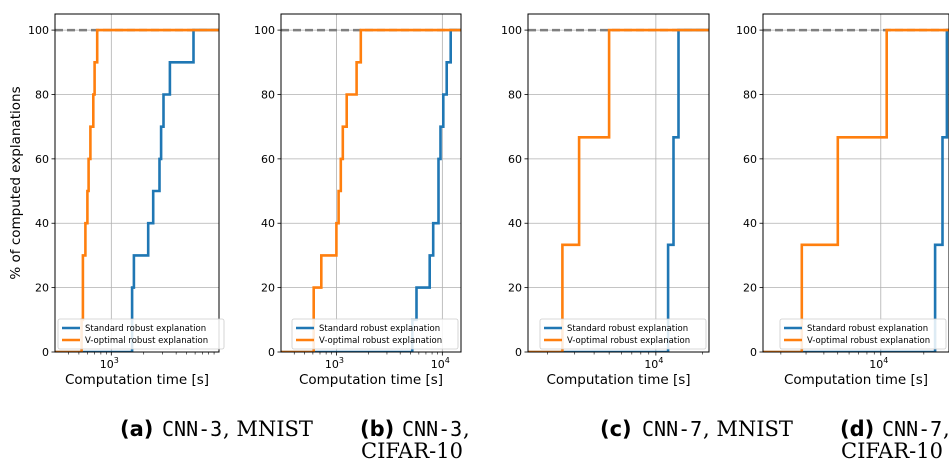  I want to click on panel-caption: (d) CNN-7,CIFAR-10, so click(894, 438).